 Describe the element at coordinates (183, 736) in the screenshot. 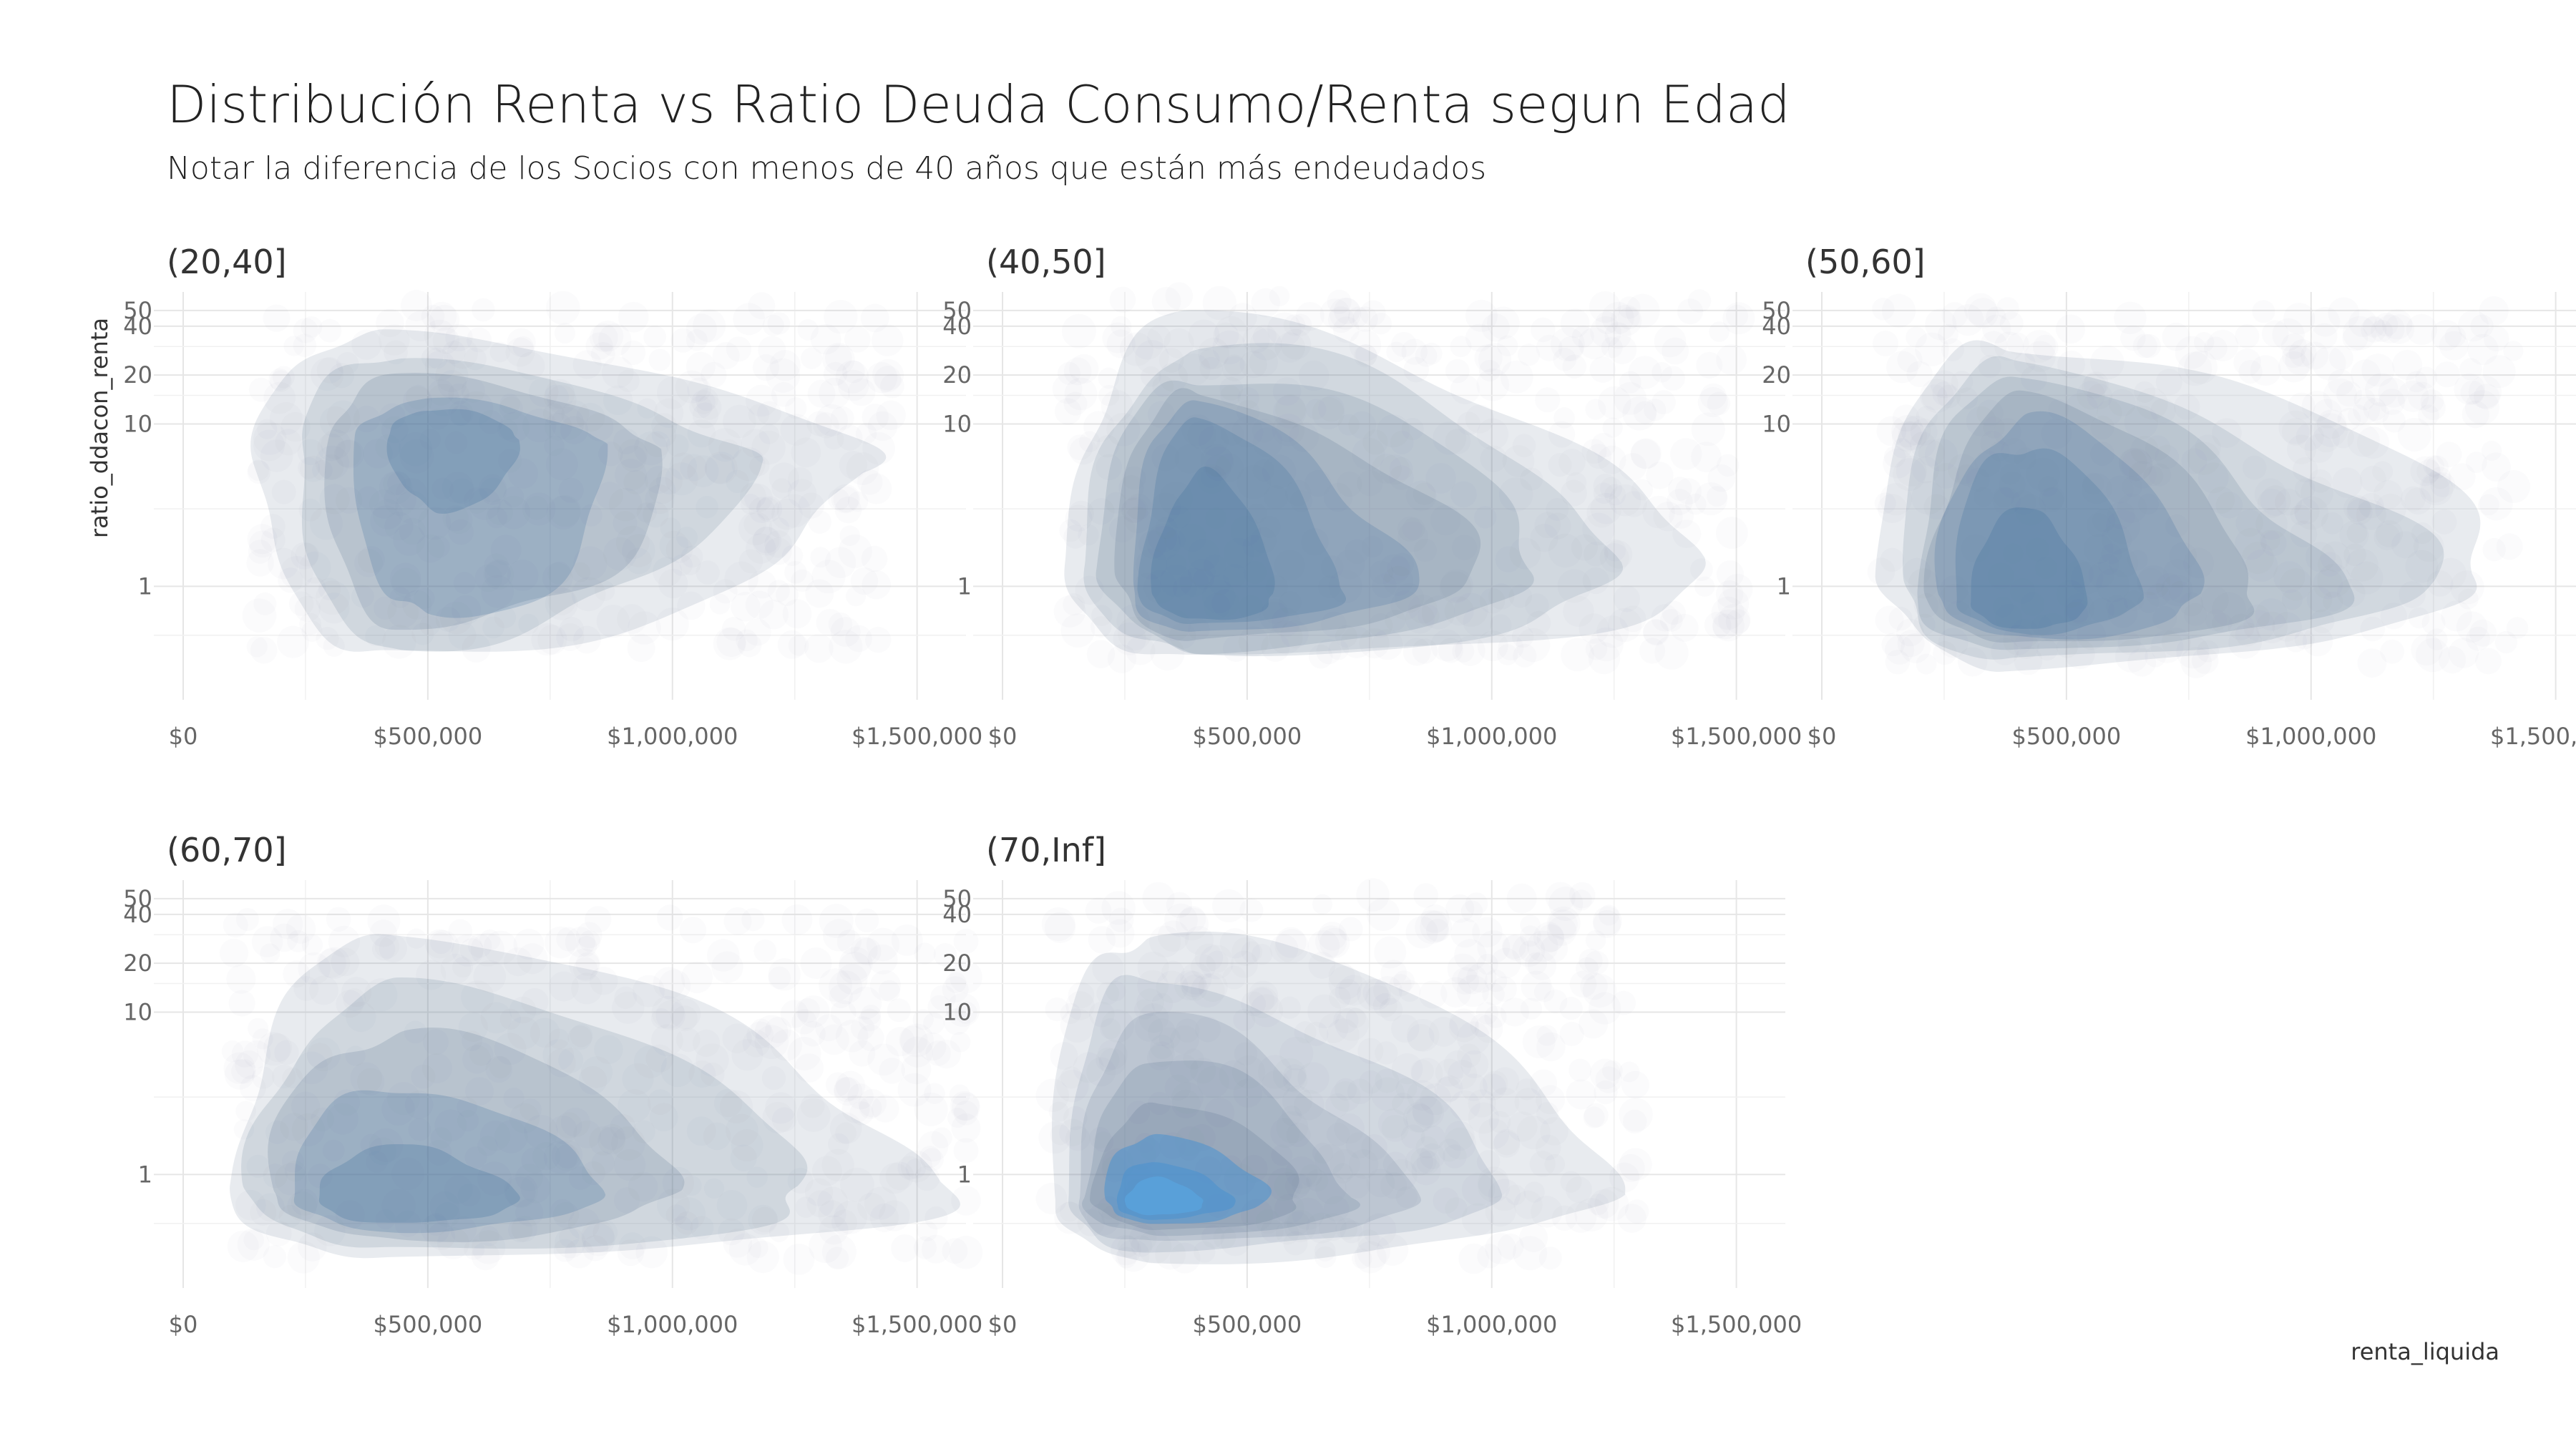

I see `x-tick-label: $0` at that location.